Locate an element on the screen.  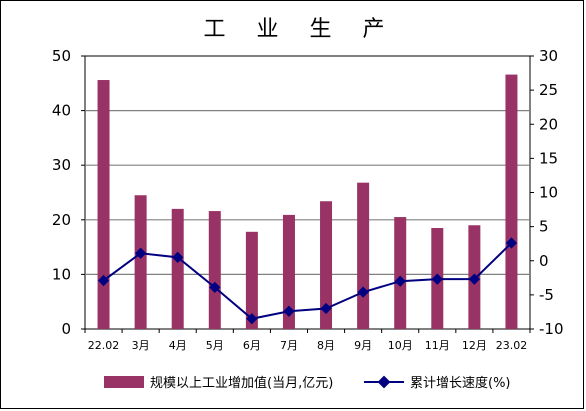
x-tick-label: 22.02 is located at coordinates (104, 345).